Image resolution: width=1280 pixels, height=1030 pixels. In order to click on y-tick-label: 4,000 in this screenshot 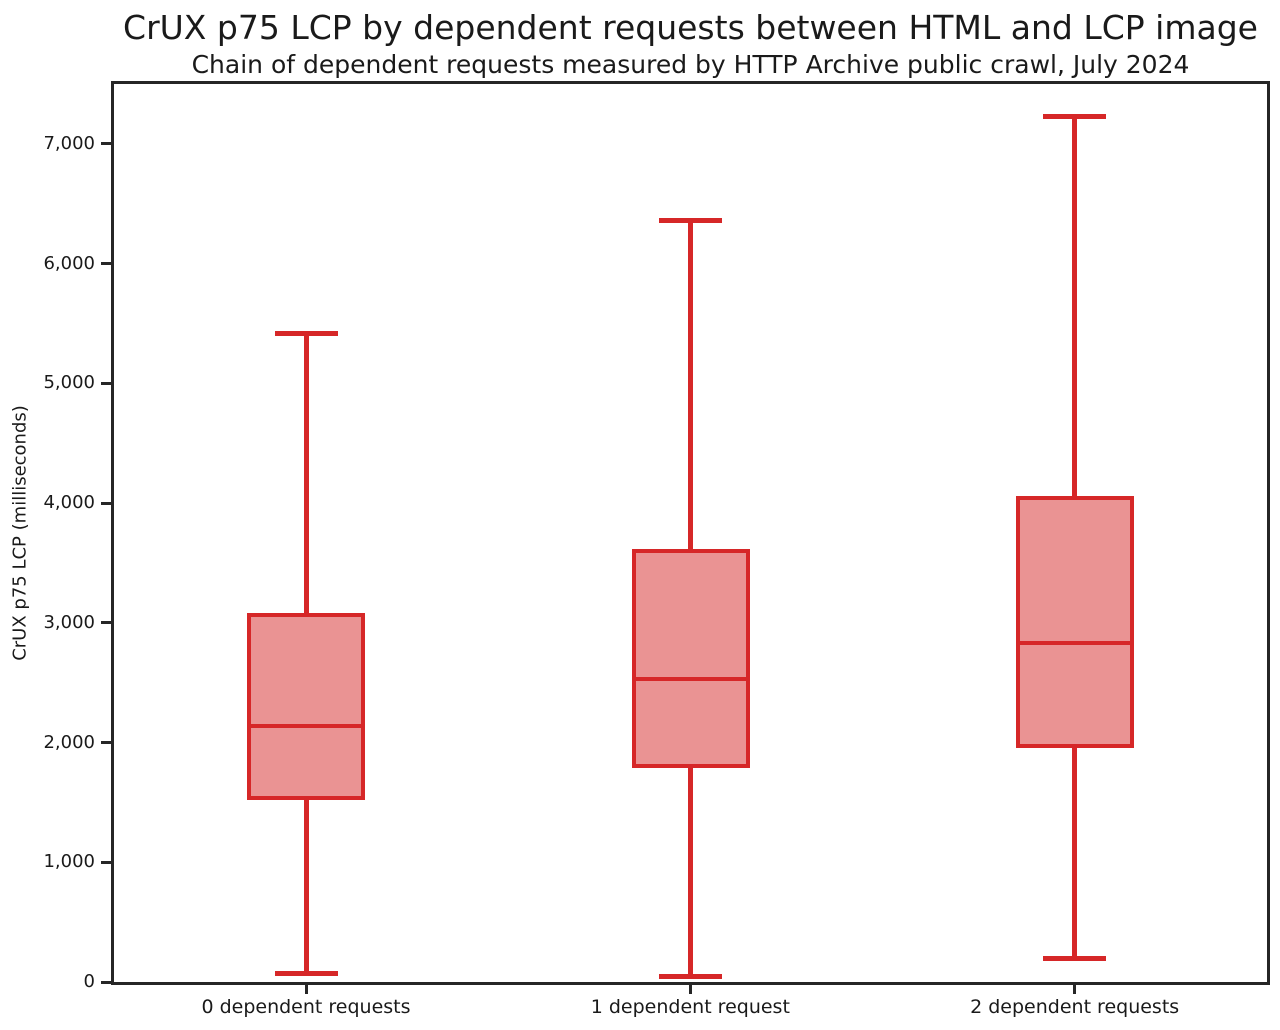, I will do `click(69, 503)`.